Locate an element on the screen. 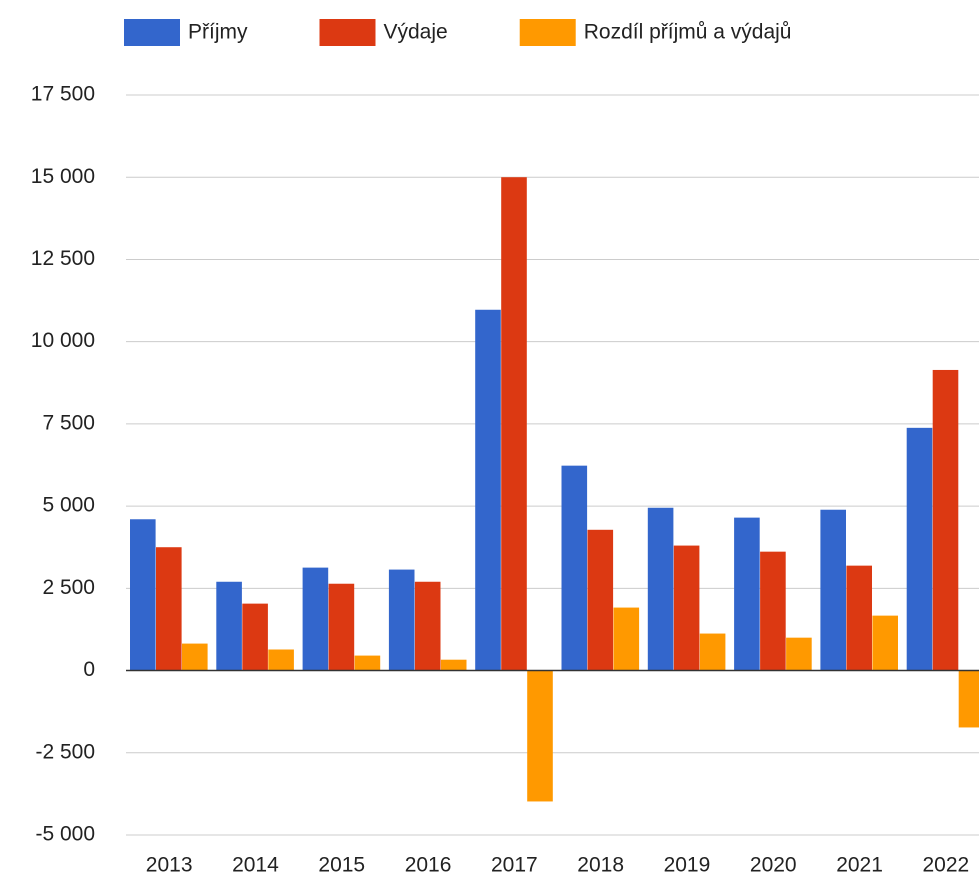 The image size is (979, 878). legend-label: Rozdíl příjmů a výdajů is located at coordinates (688, 32).